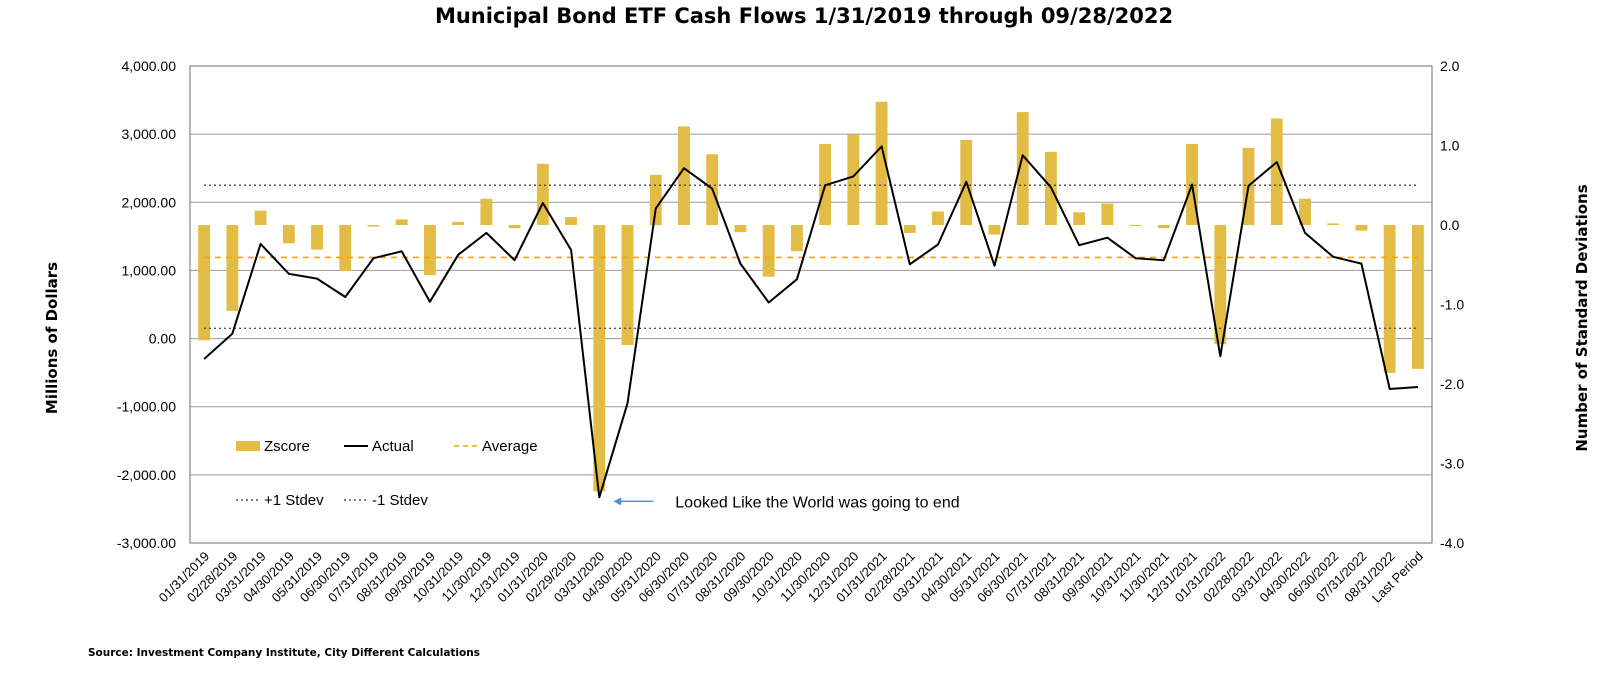 The width and height of the screenshot is (1608, 673). Describe the element at coordinates (149, 202) in the screenshot. I see `left-tick-label: 2,000.00` at that location.